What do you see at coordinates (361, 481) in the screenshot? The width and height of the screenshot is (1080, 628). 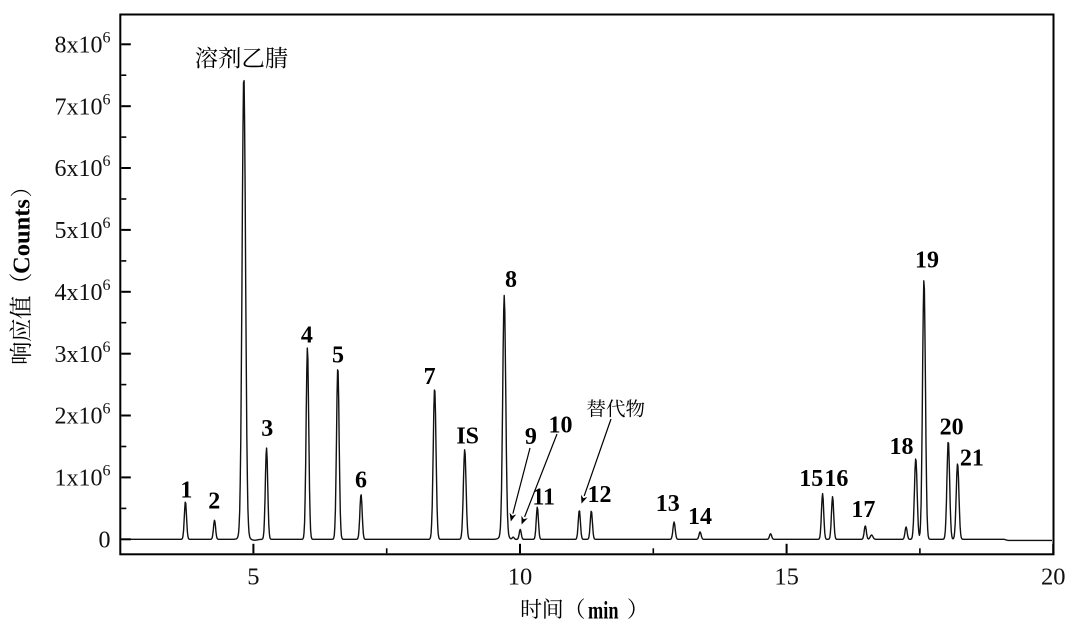 I see `svg-text: 6` at bounding box center [361, 481].